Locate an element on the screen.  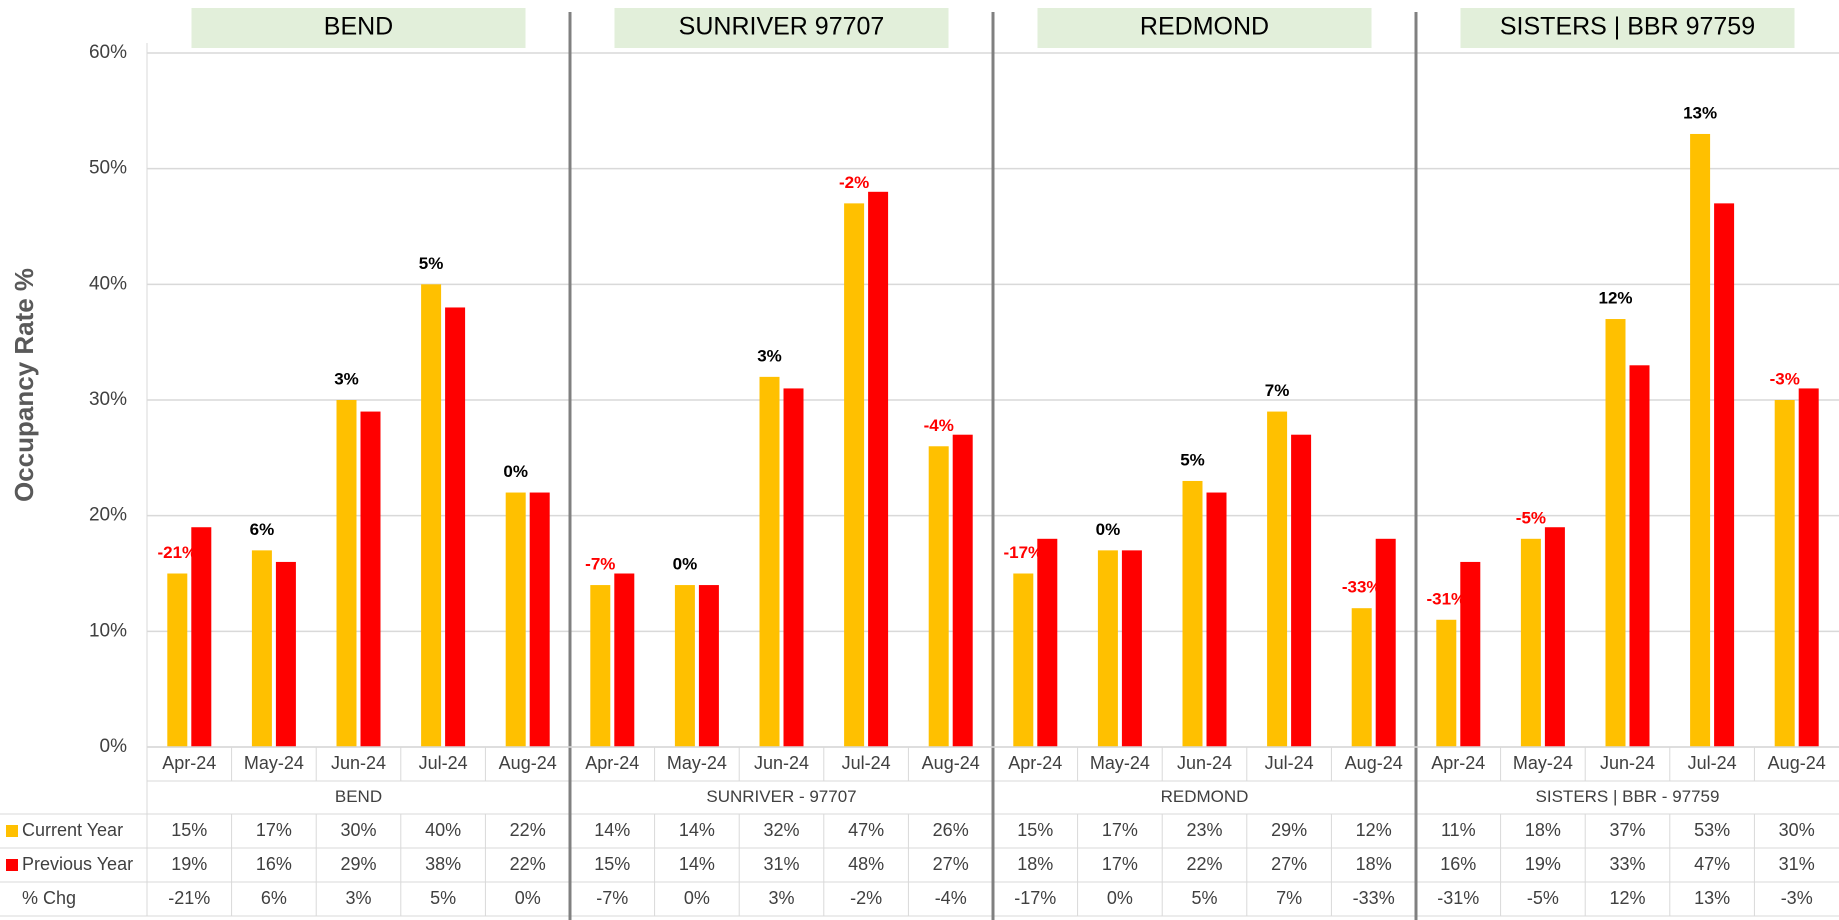
table-value: 40% is located at coordinates (443, 830).